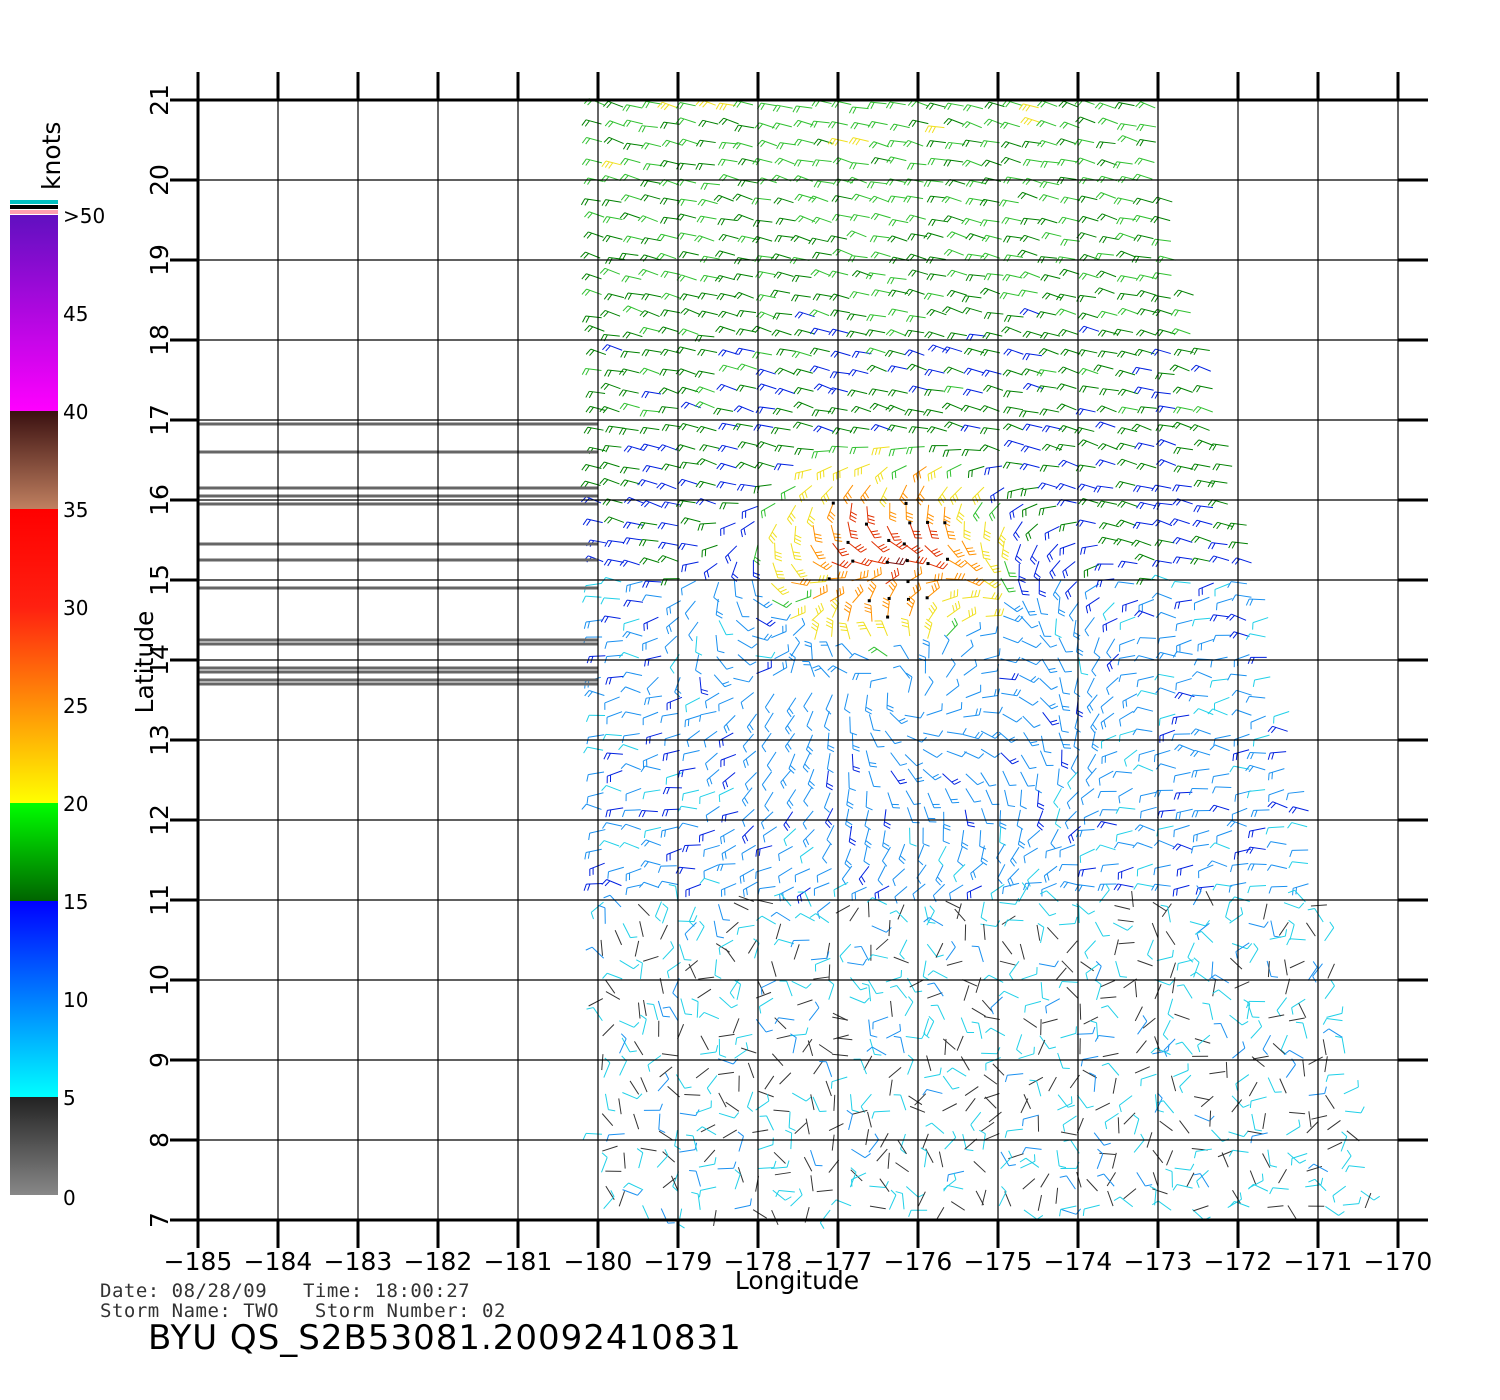 This screenshot has height=1400, width=1500. I want to click on latitude-tick-label: 13, so click(159, 740).